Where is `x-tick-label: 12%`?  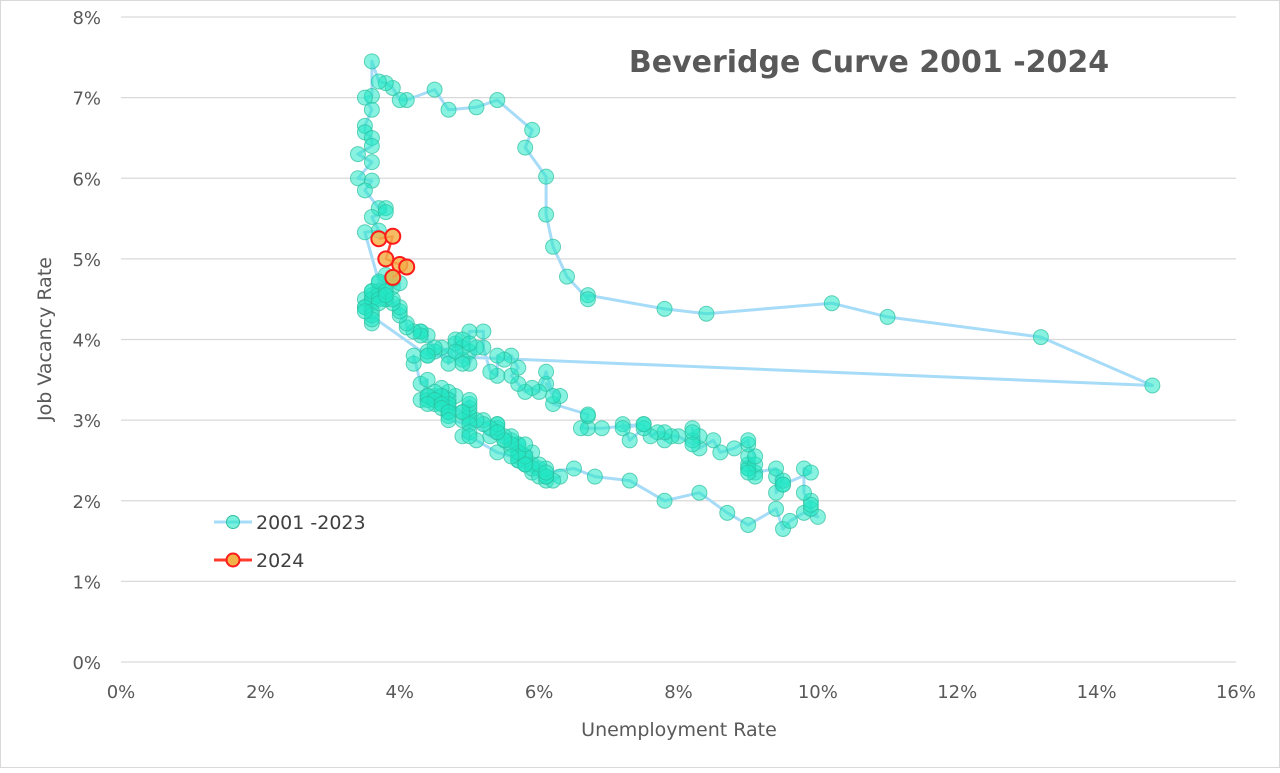 x-tick-label: 12% is located at coordinates (957, 692).